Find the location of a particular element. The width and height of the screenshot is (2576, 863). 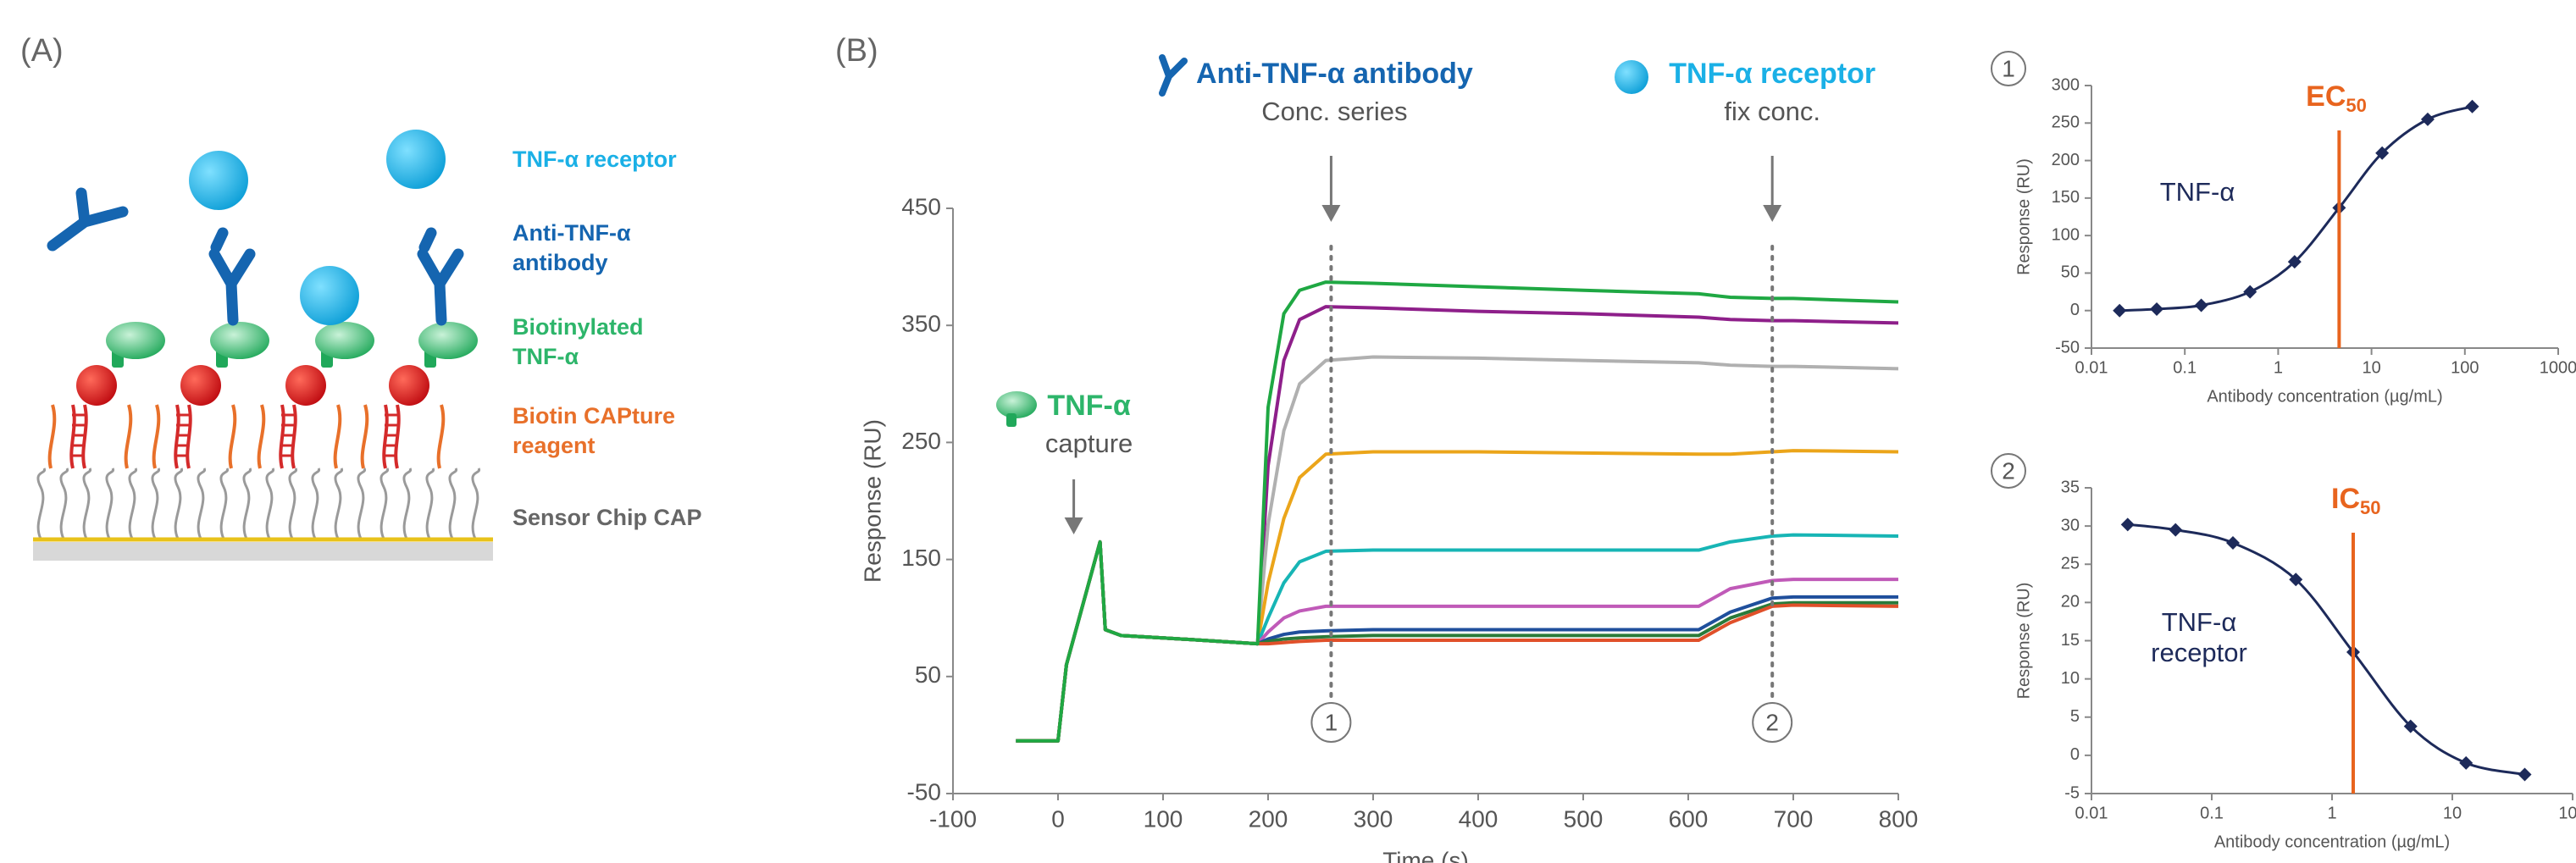

panel-label: (A) is located at coordinates (42, 51).